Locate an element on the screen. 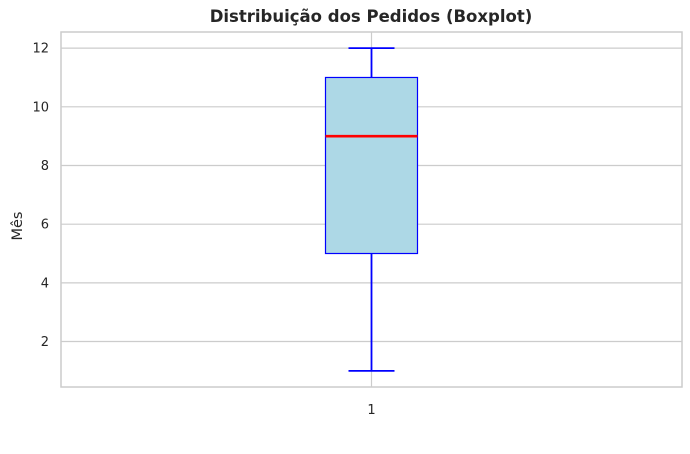 The height and width of the screenshot is (454, 690). y-tick-label-3: 8 is located at coordinates (45, 166).